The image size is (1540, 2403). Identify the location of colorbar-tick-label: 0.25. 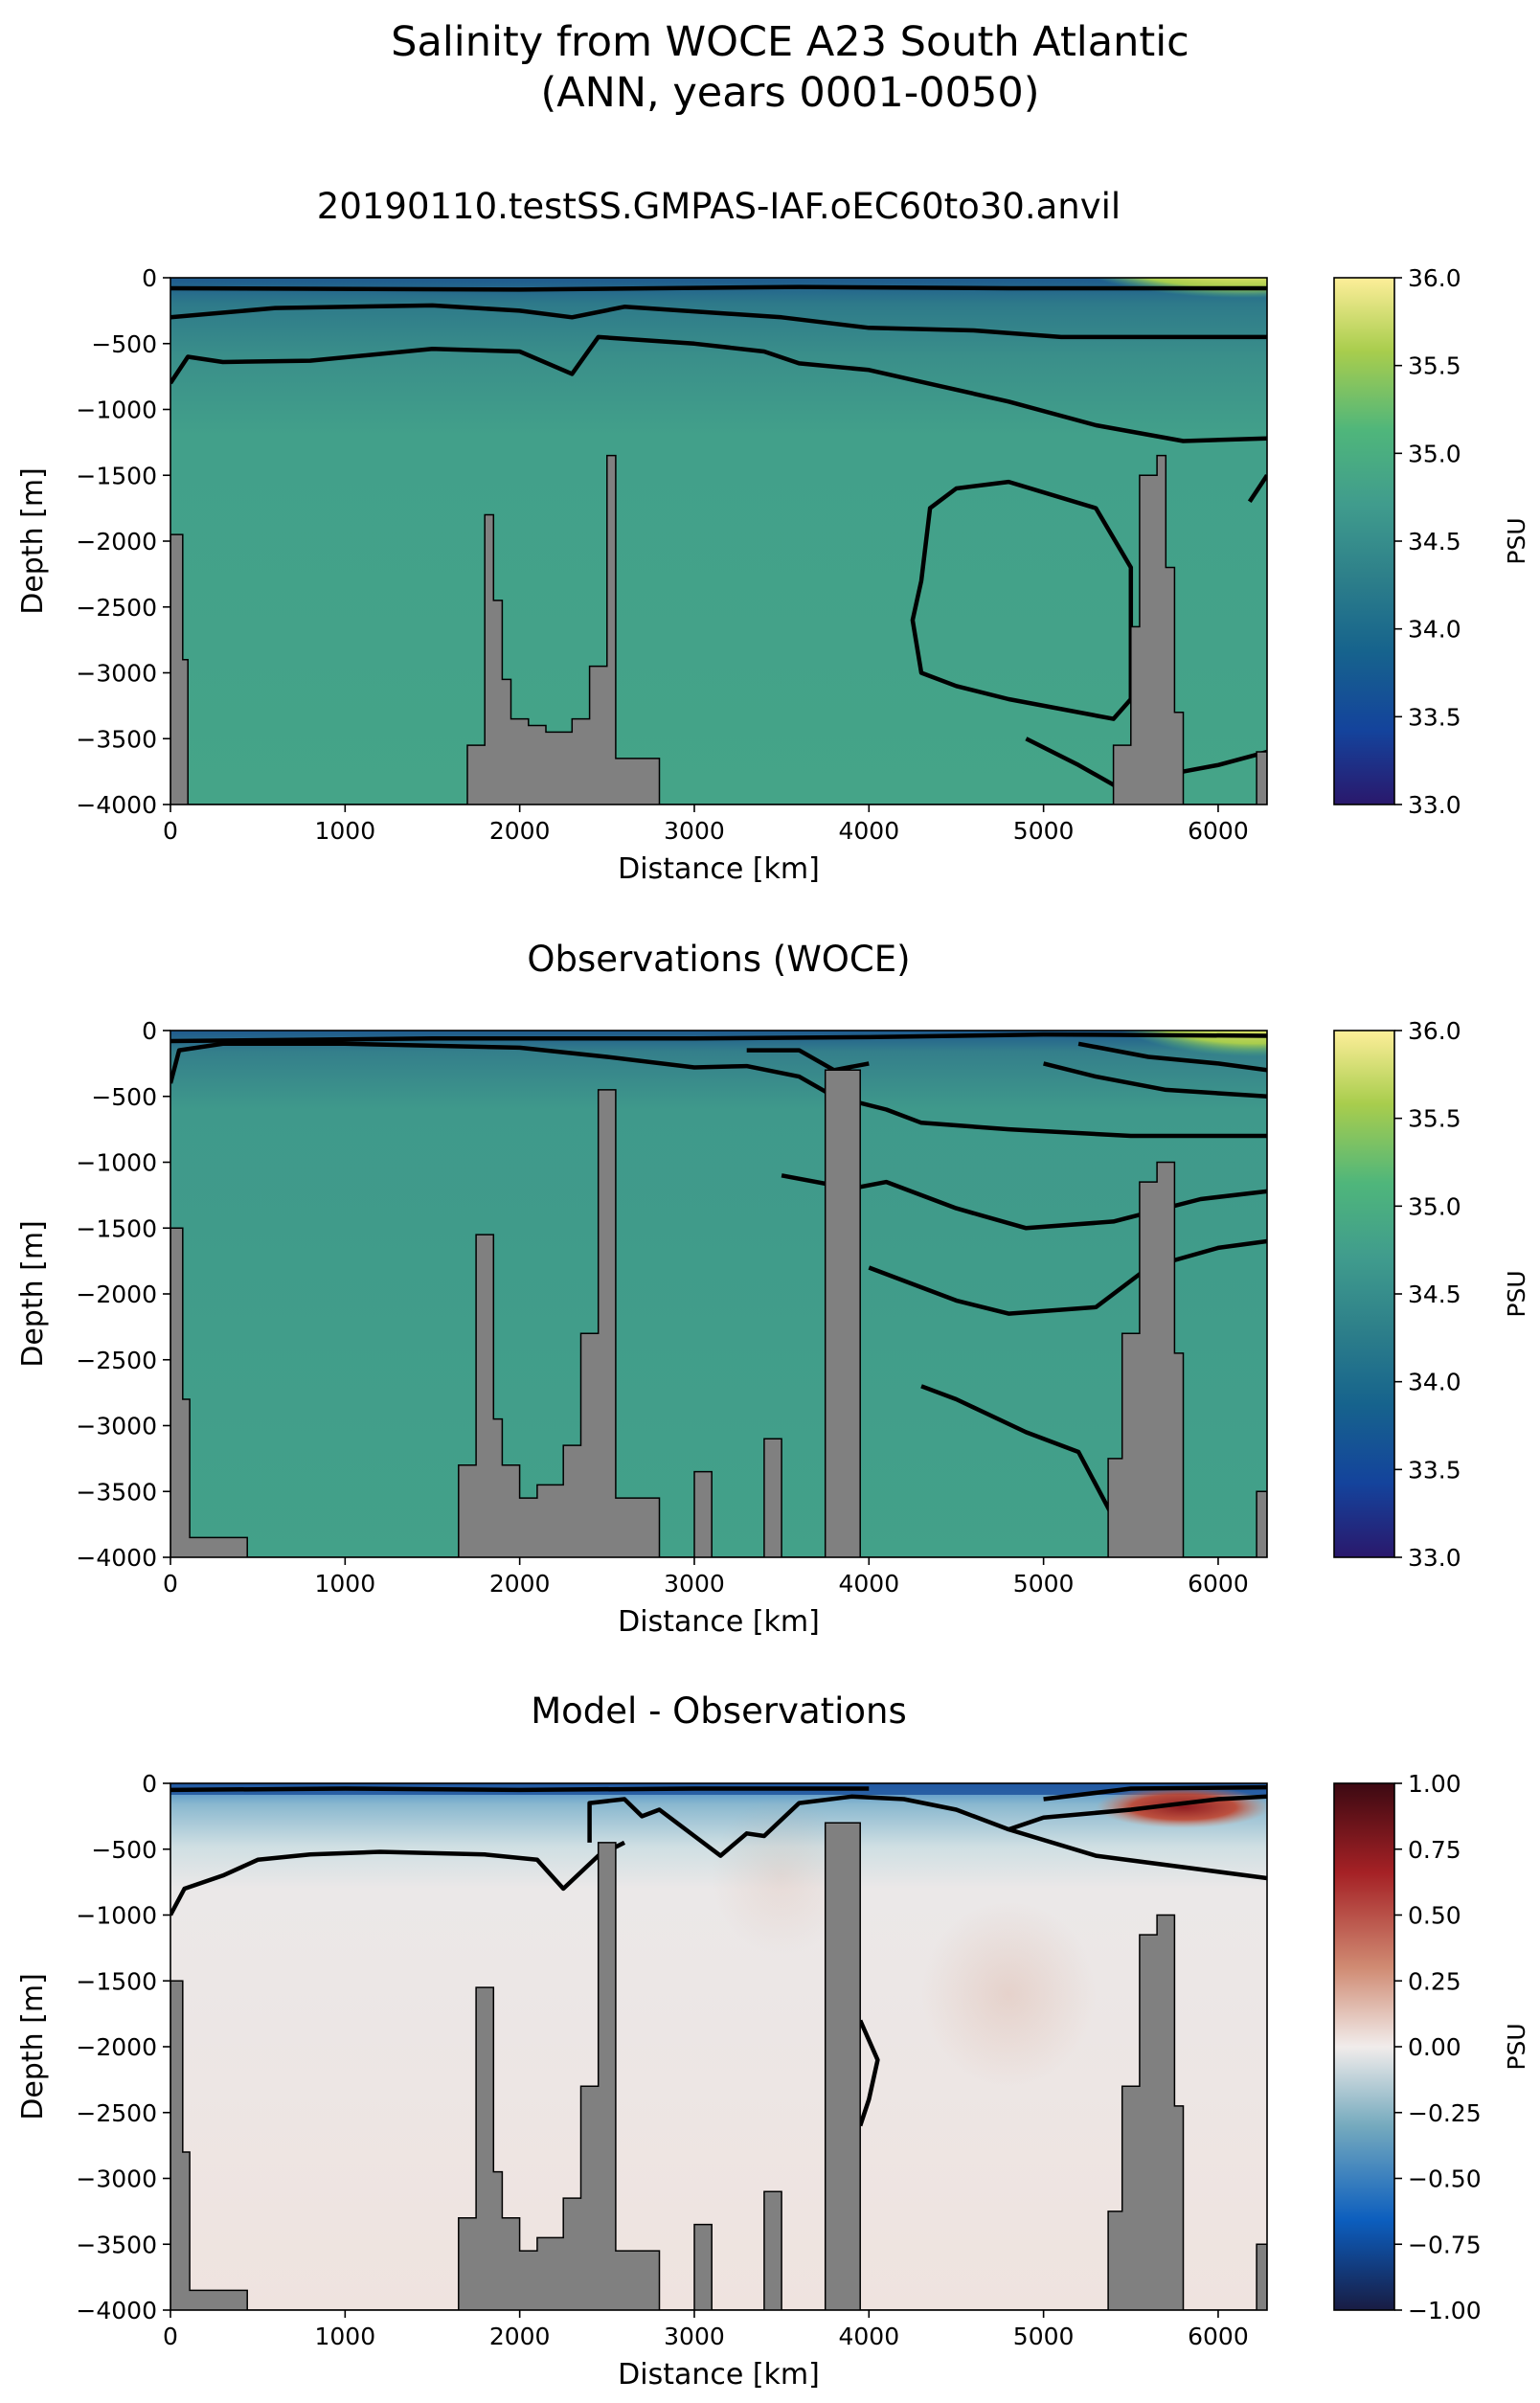
(1434, 1981).